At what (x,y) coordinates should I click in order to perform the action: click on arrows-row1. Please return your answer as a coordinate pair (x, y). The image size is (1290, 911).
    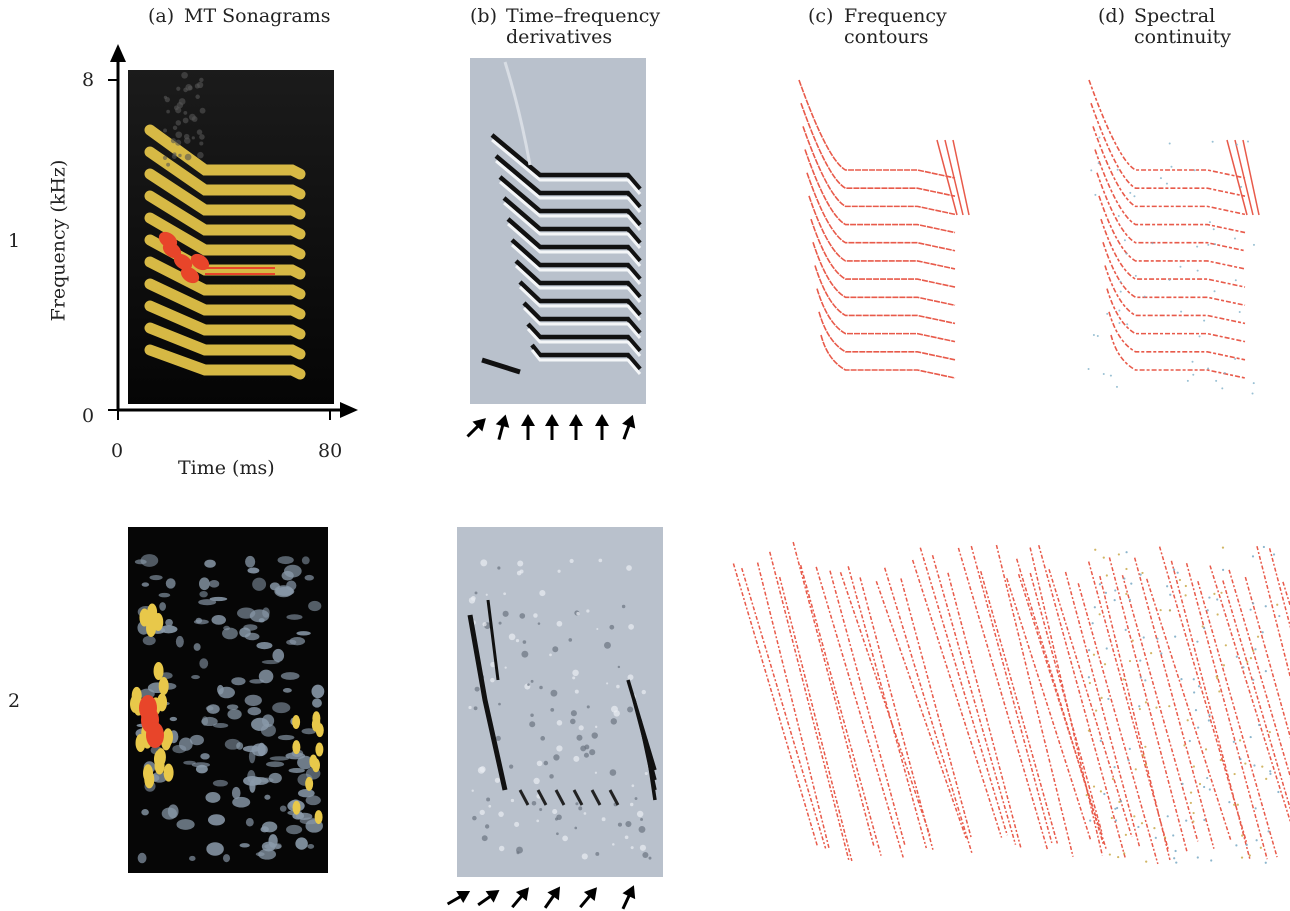
    Looking at the image, I should click on (551, 427).